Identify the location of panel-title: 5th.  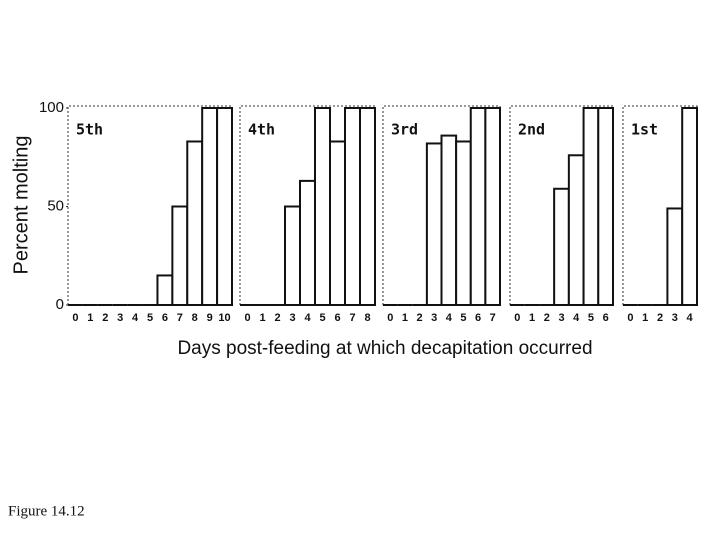
(89, 130).